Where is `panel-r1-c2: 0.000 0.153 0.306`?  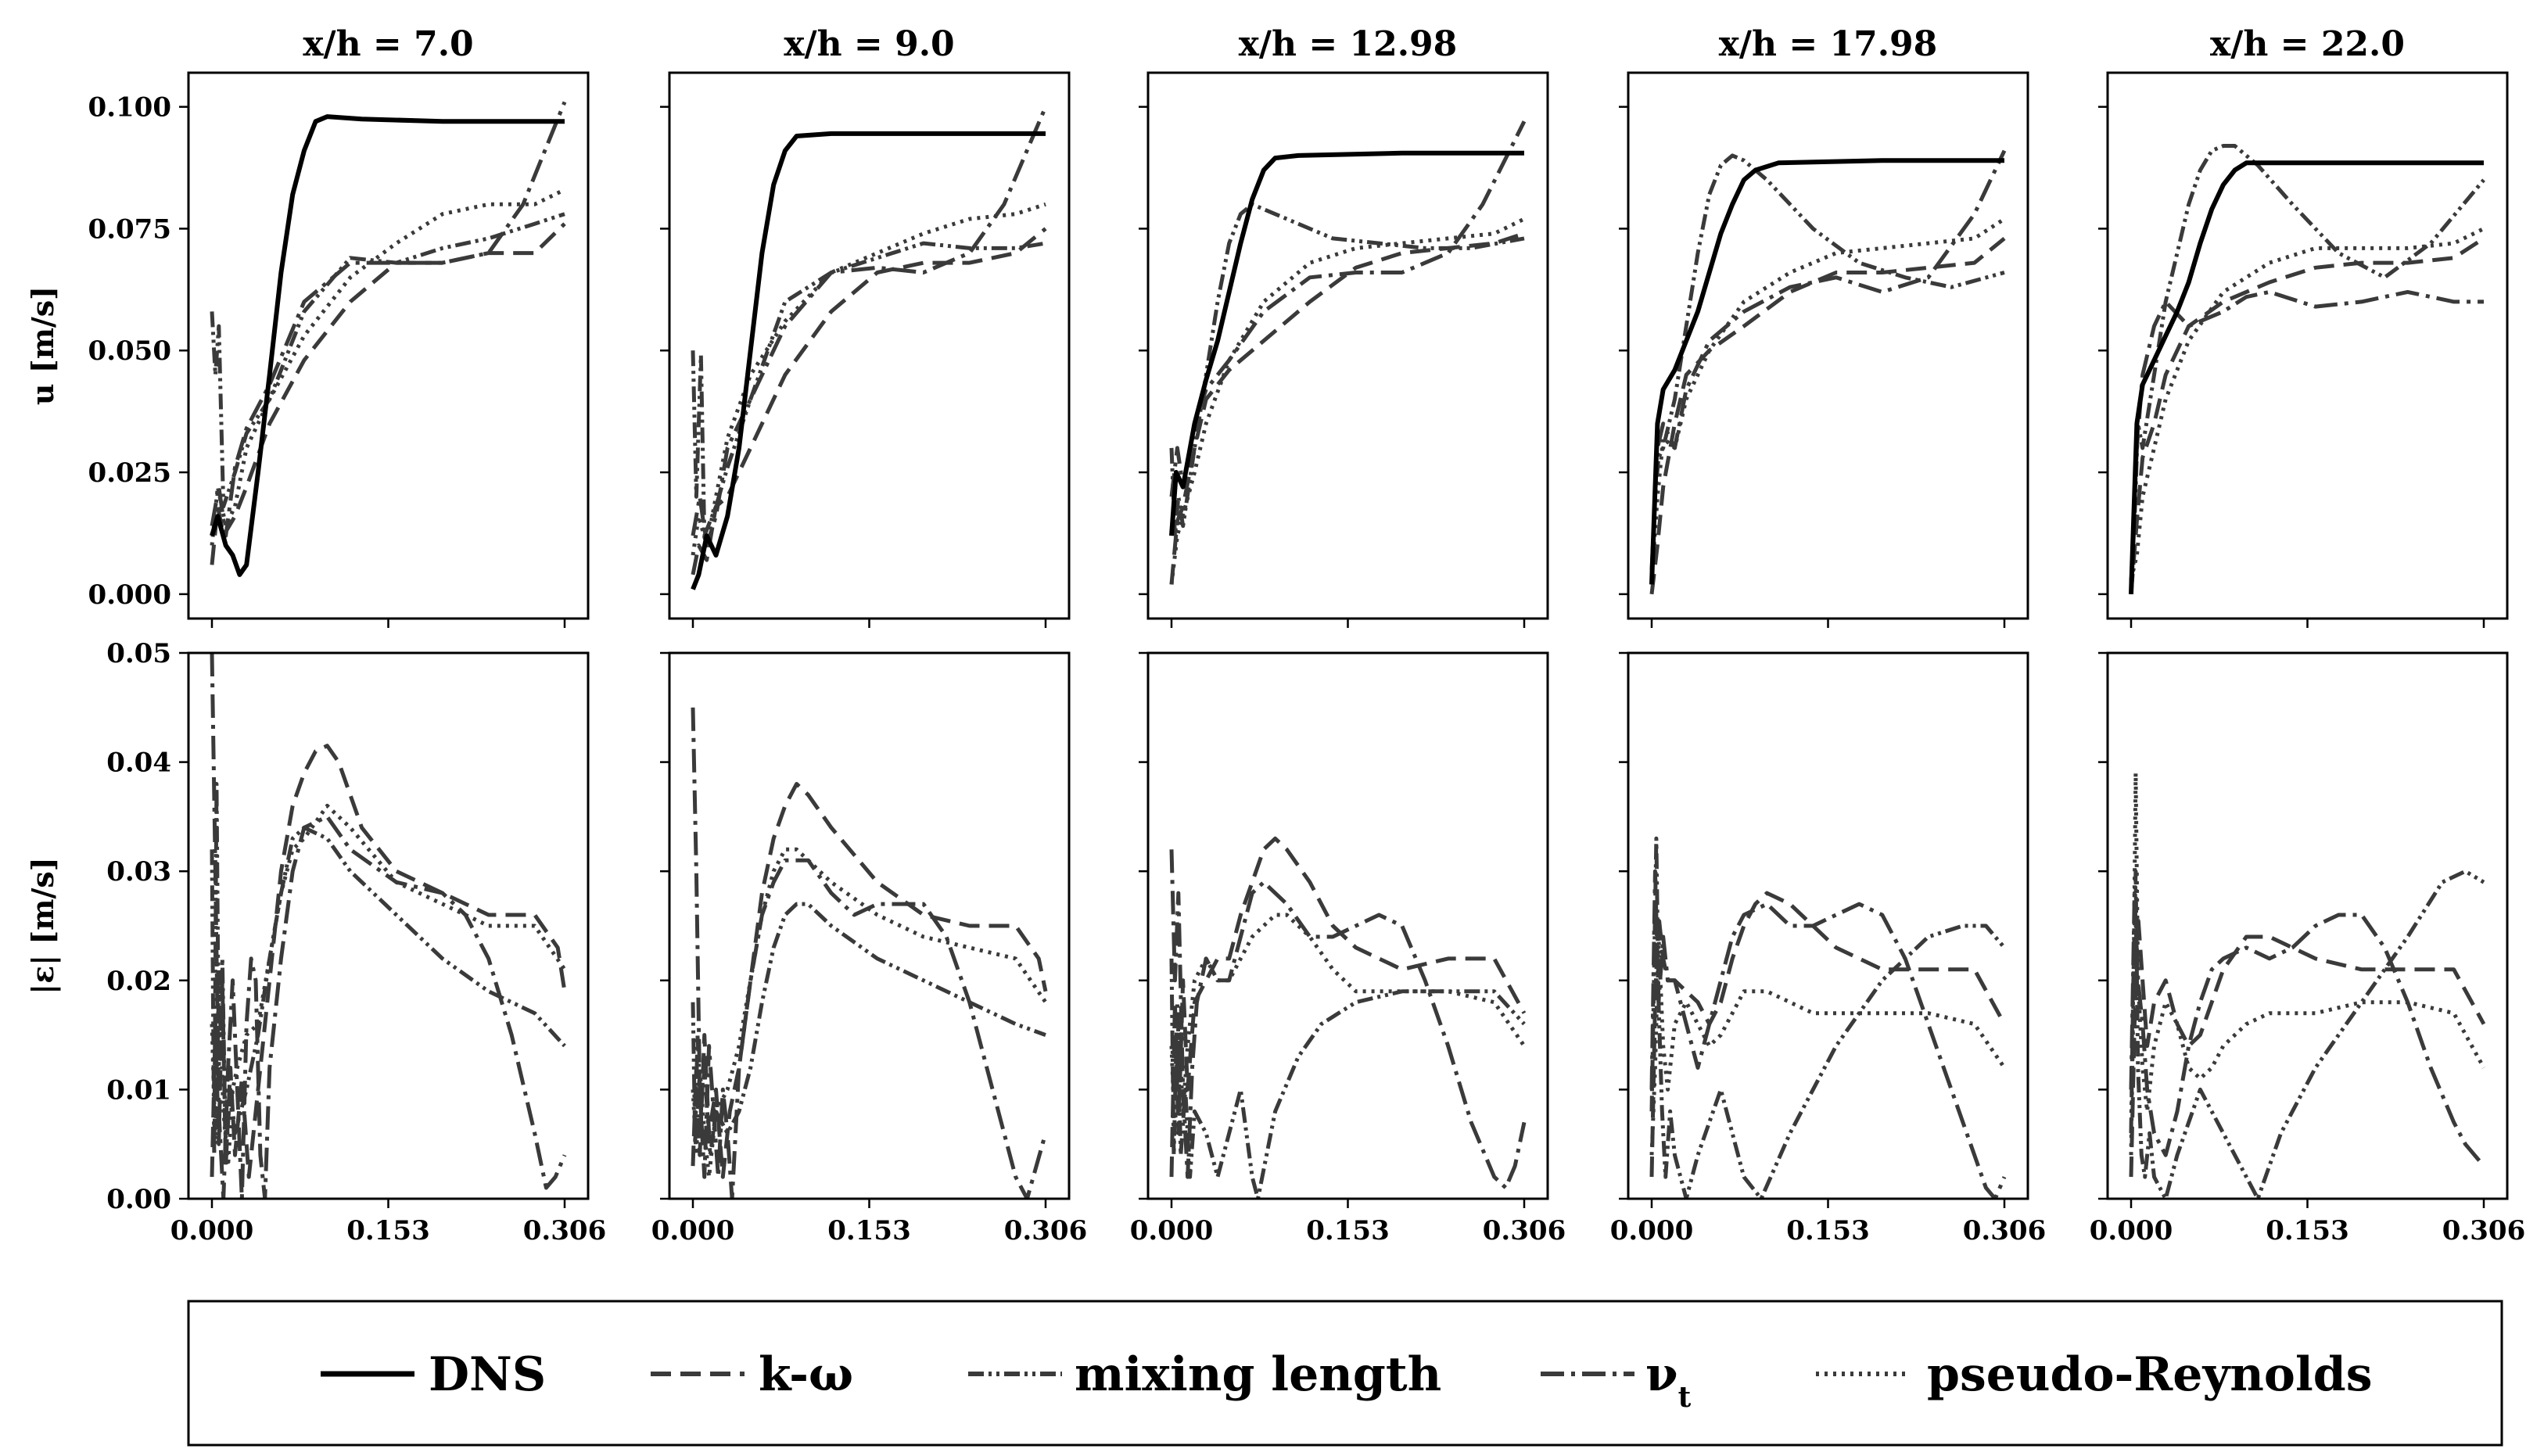 panel-r1-c2: 0.000 0.153 0.306 is located at coordinates (1348, 948).